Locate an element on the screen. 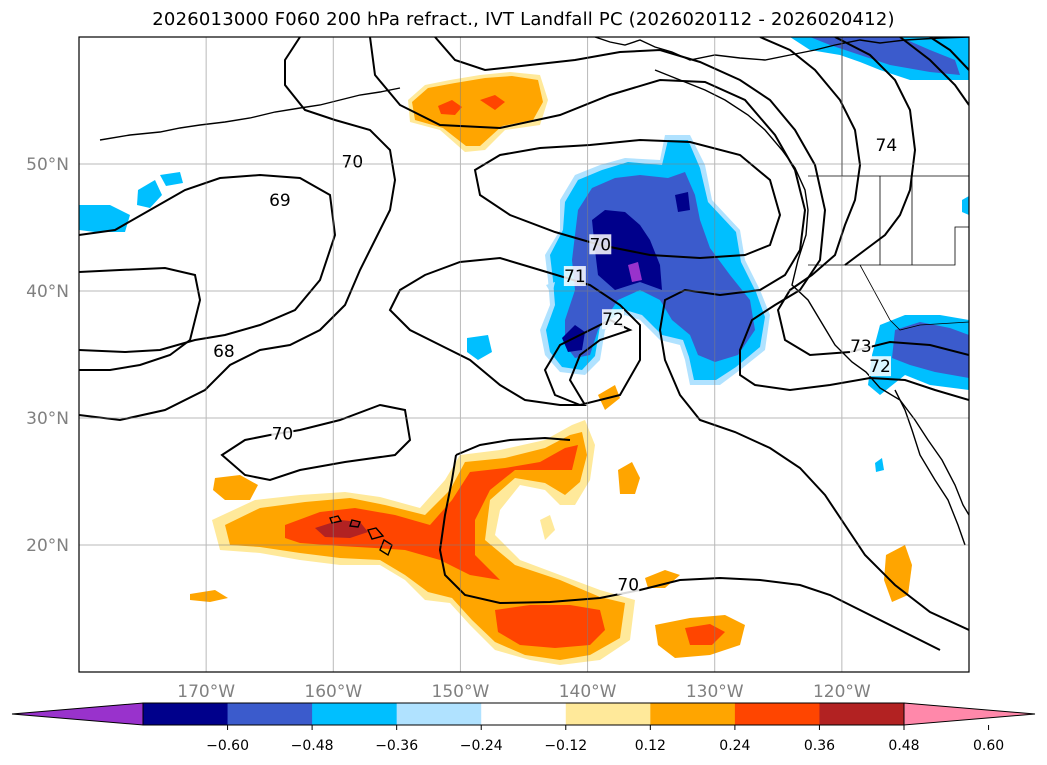  colorbar-extend-max is located at coordinates (969, 714).